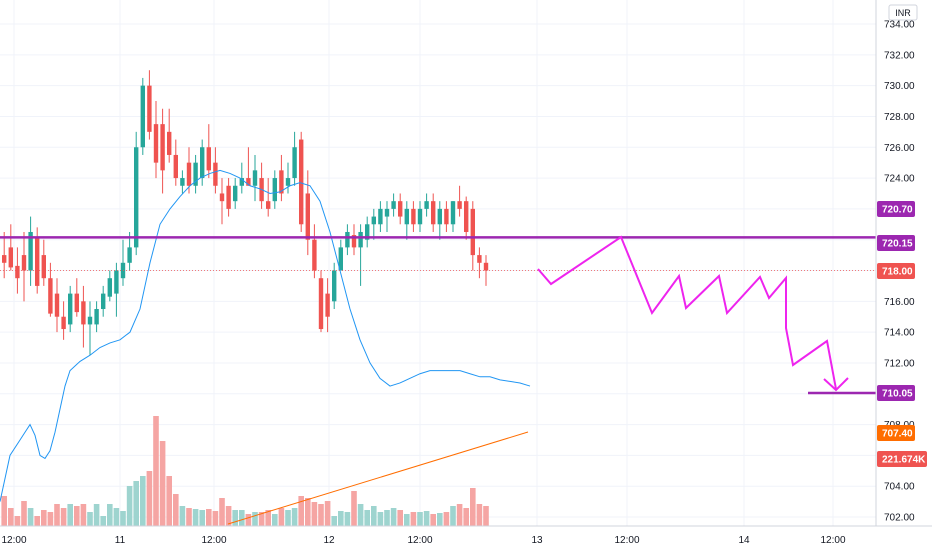 The height and width of the screenshot is (550, 932). Describe the element at coordinates (903, 12) in the screenshot. I see `currency-badge: INR` at that location.